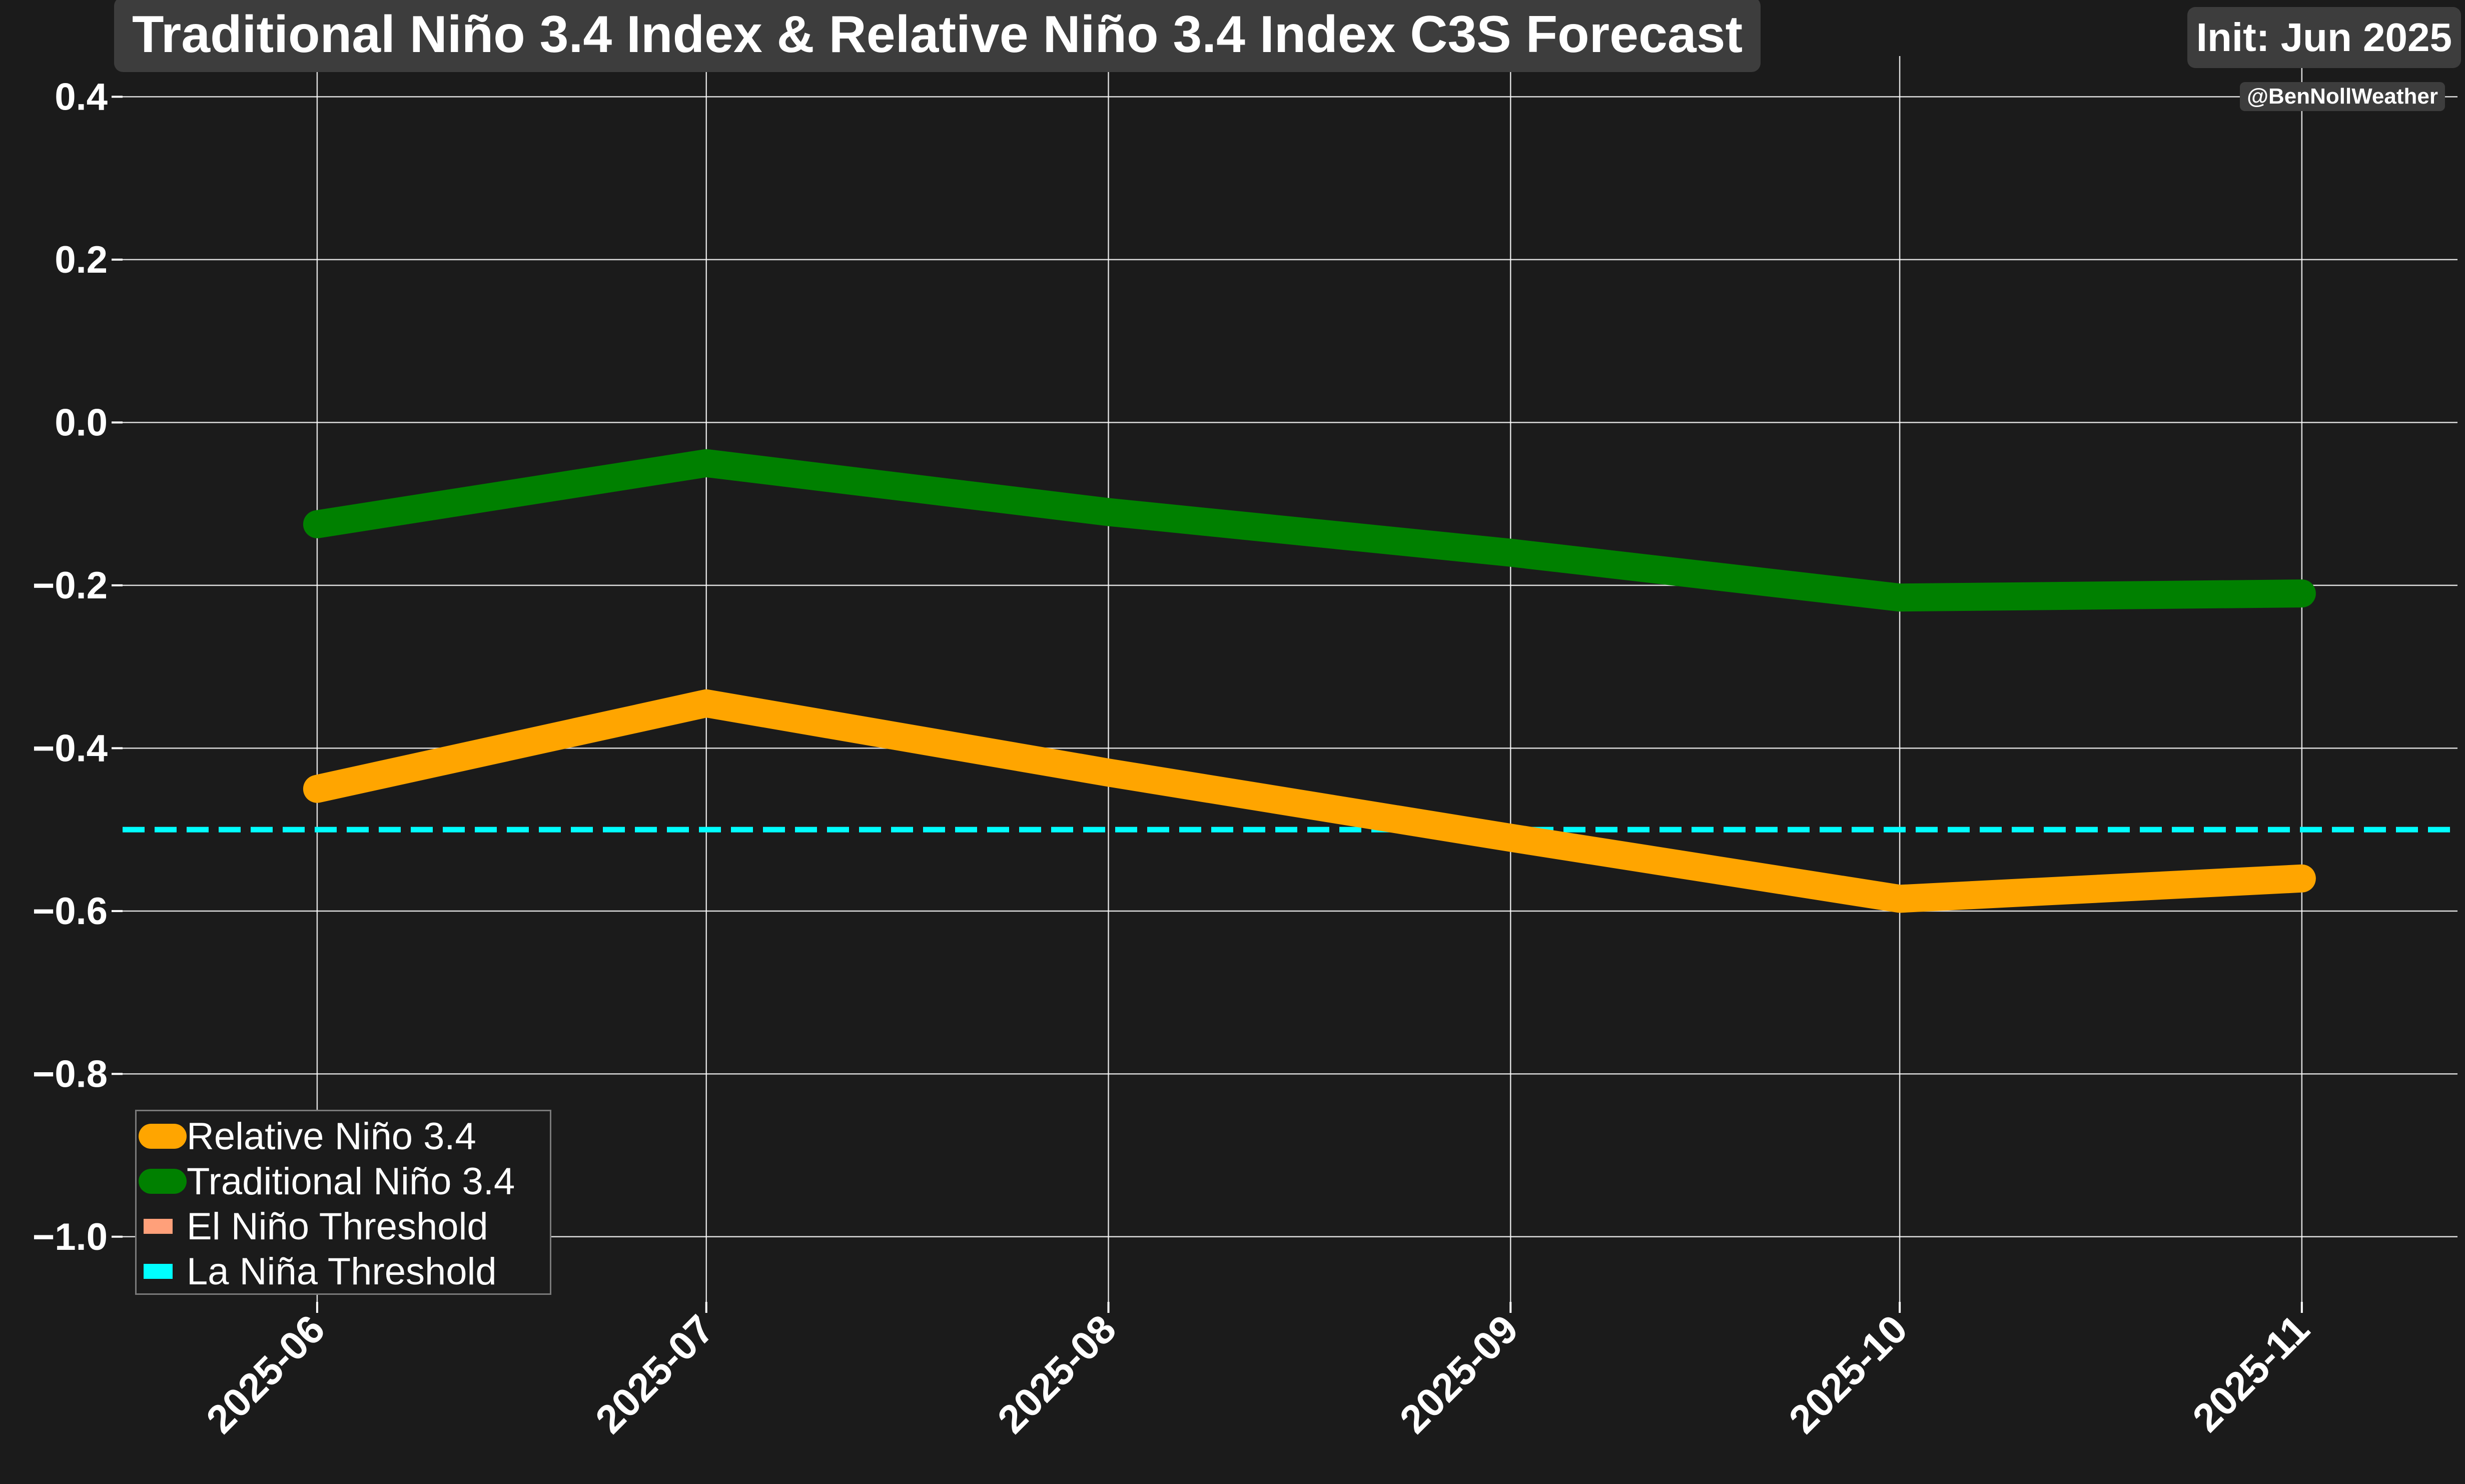  What do you see at coordinates (70, 1074) in the screenshot?
I see `y-tick-label: −0.8` at bounding box center [70, 1074].